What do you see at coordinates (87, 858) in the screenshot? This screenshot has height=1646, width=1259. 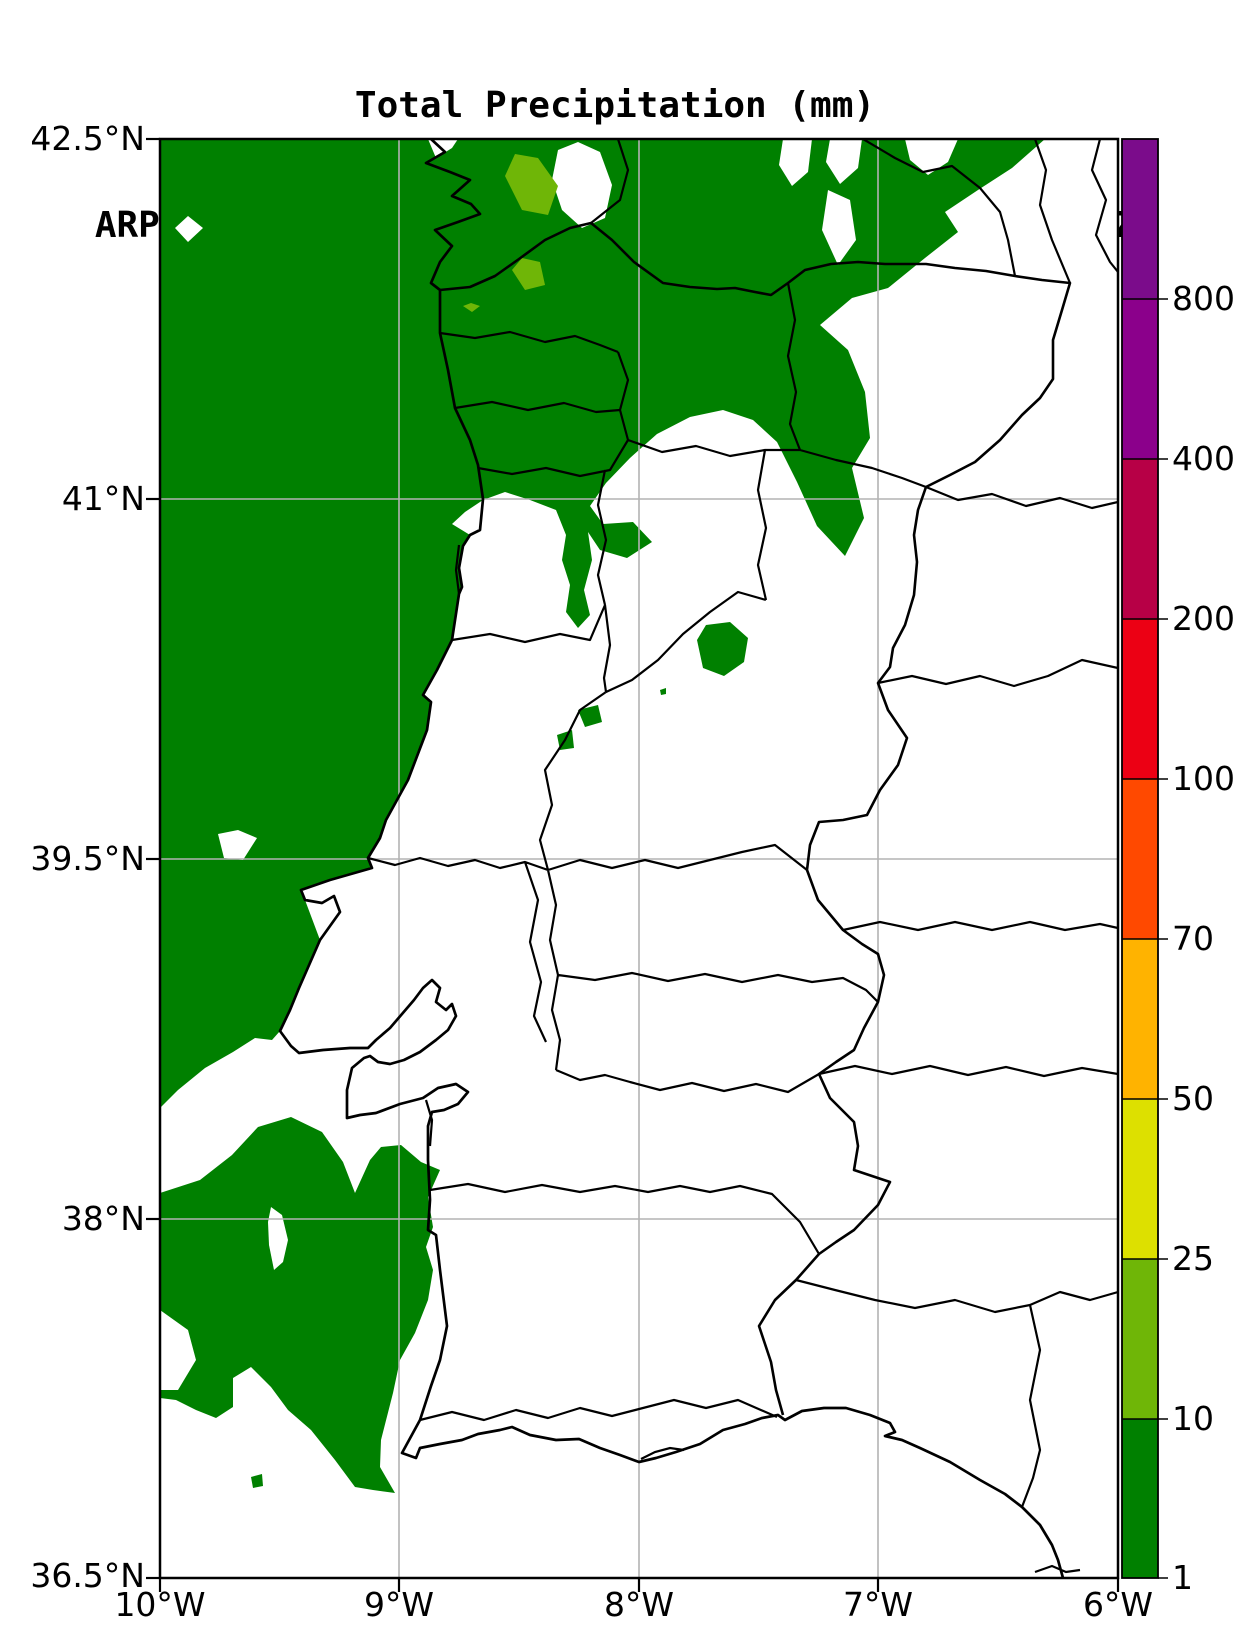 I see `ytick-label-39p5N: 39.5°N` at bounding box center [87, 858].